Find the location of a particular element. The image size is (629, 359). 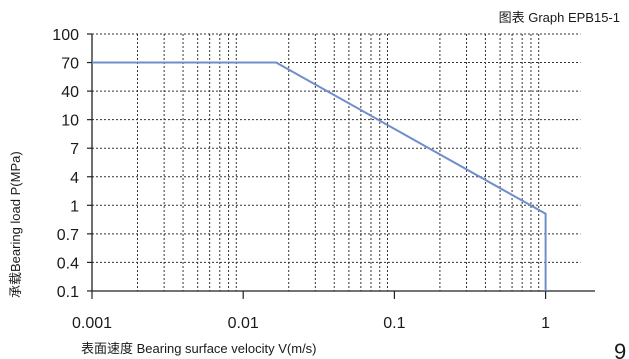

y-tick-label: 1 is located at coordinates (74, 206).